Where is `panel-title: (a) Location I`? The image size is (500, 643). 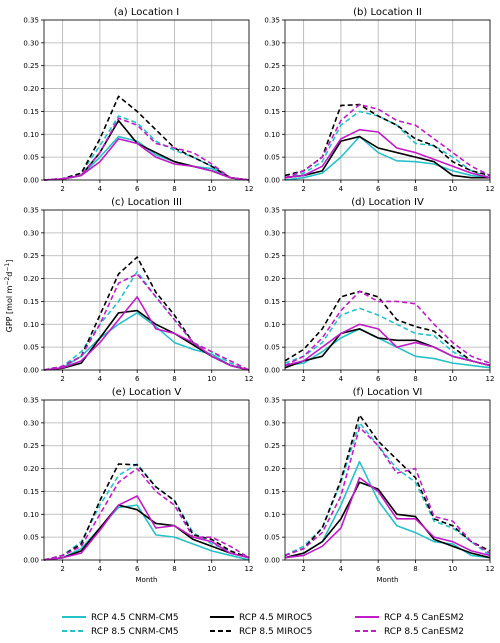
panel-title: (a) Location I is located at coordinates (147, 12).